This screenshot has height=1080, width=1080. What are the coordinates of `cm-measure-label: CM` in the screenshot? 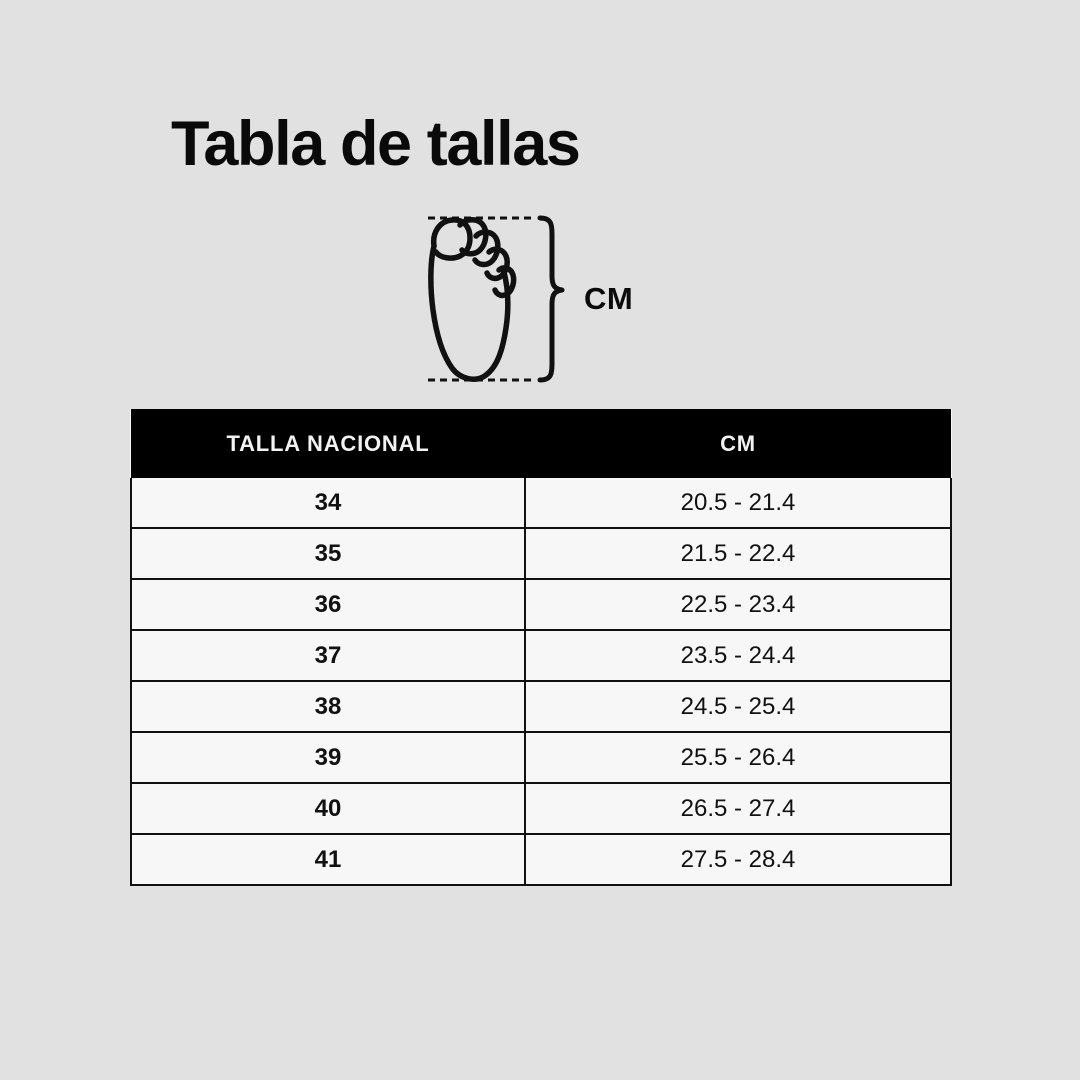 It's located at (609, 298).